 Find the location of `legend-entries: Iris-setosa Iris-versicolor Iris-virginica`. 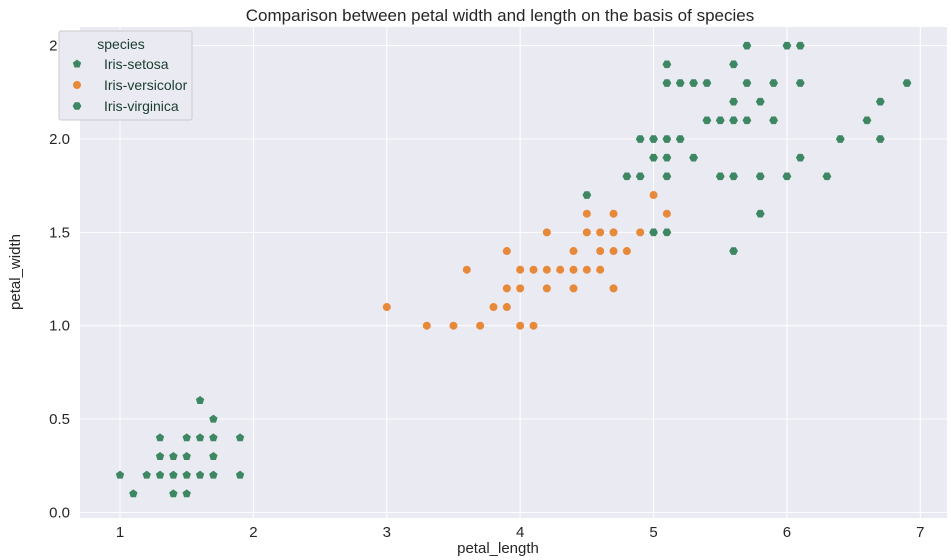

legend-entries: Iris-setosa Iris-versicolor Iris-virginica is located at coordinates (130, 85).